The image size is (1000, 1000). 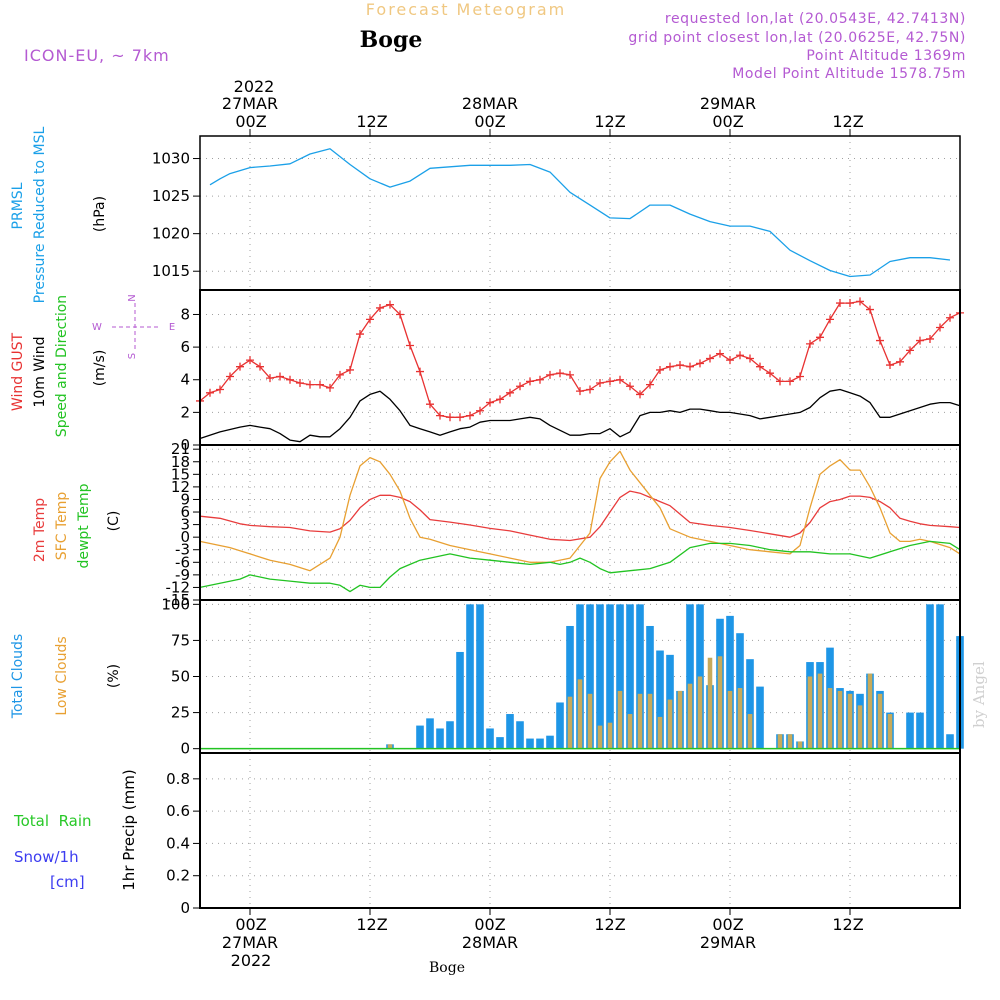 What do you see at coordinates (180, 677) in the screenshot?
I see `clouds-ytick-label-2: 50` at bounding box center [180, 677].